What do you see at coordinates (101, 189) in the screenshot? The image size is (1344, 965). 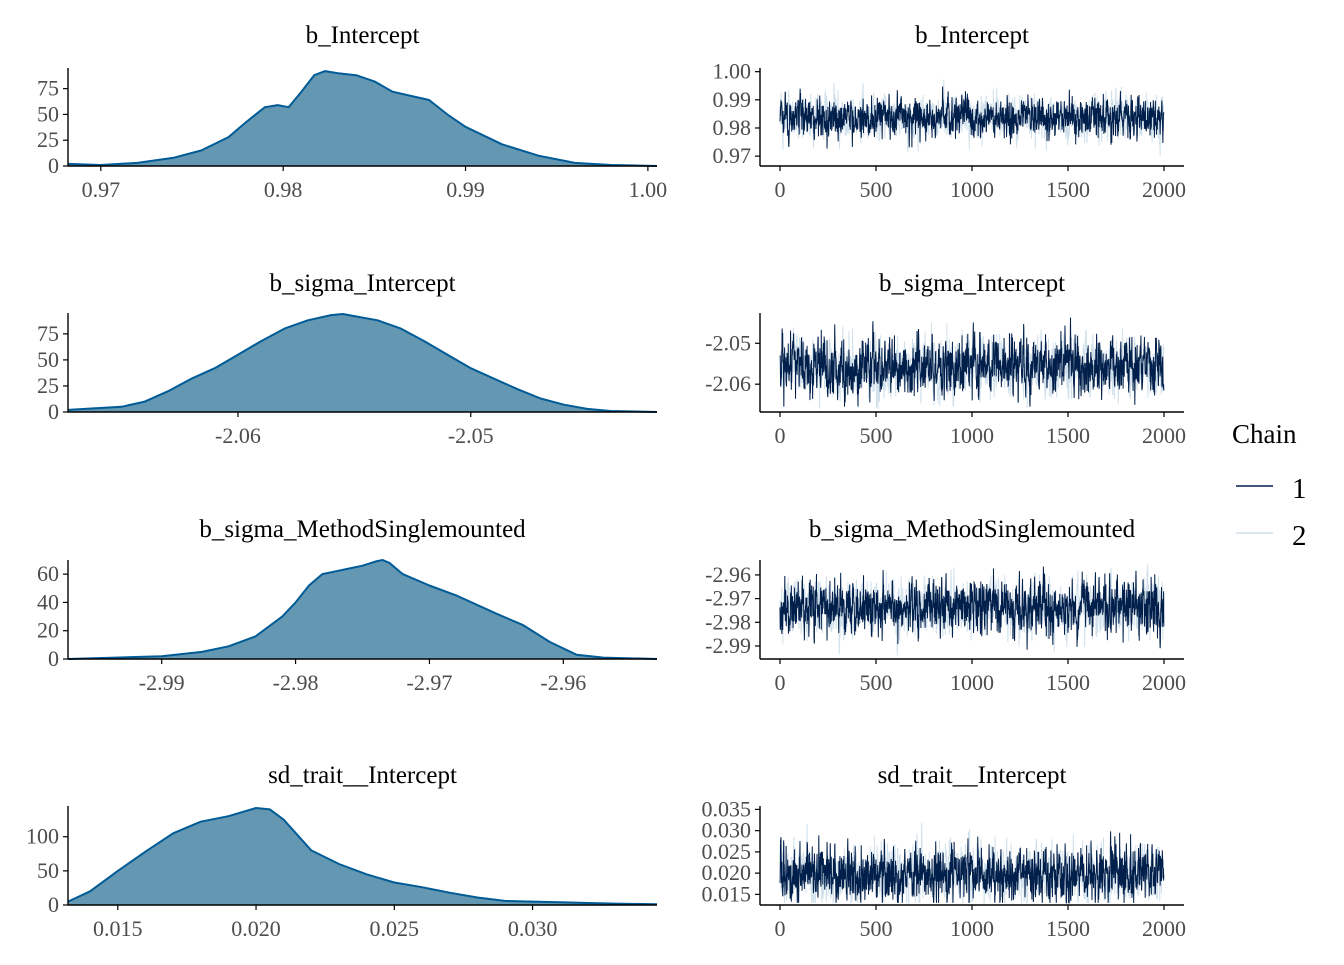 I see `x-tick-label: 0.97` at bounding box center [101, 189].